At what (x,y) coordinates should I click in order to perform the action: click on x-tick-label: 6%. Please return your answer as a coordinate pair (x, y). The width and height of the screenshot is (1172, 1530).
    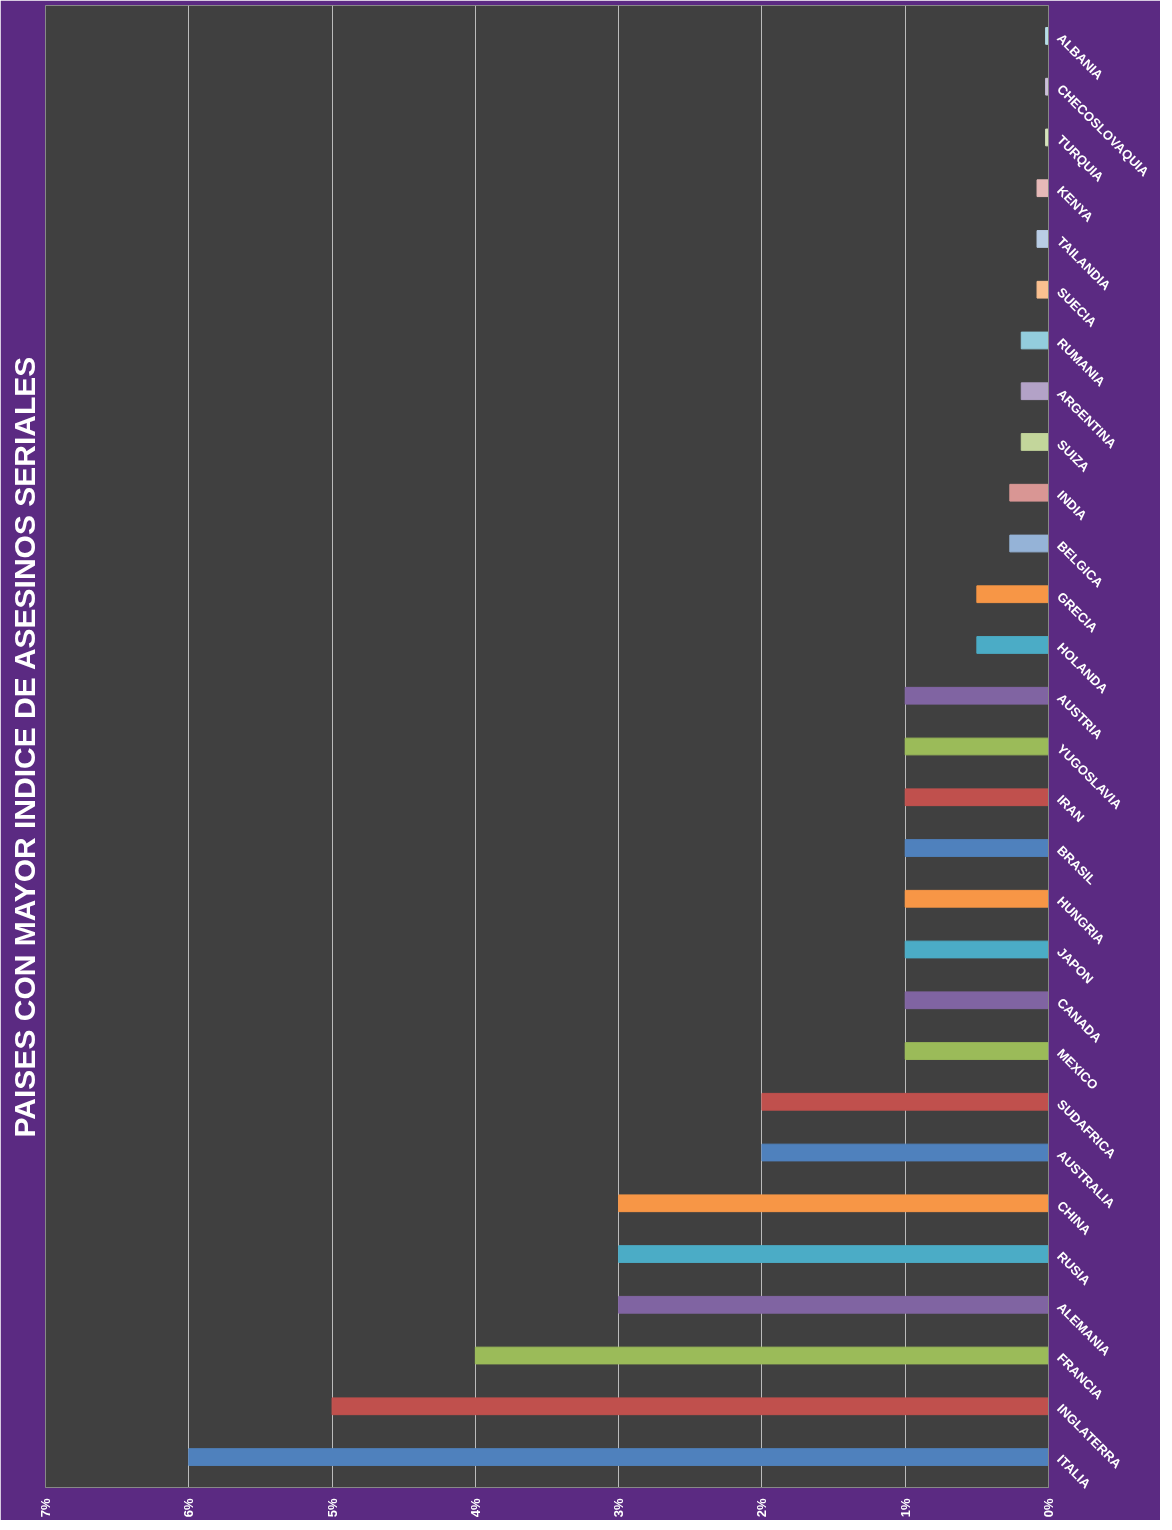
    Looking at the image, I should click on (189, 1508).